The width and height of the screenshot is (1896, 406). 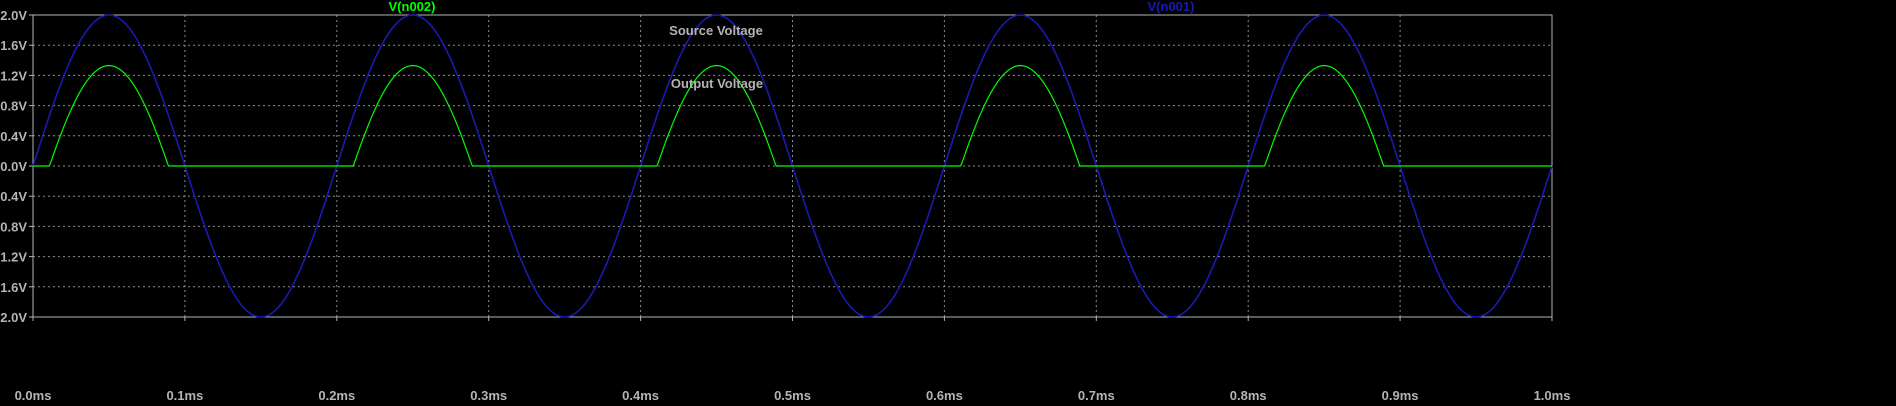 What do you see at coordinates (13, 136) in the screenshot?
I see `y-tick-label: 0.4V` at bounding box center [13, 136].